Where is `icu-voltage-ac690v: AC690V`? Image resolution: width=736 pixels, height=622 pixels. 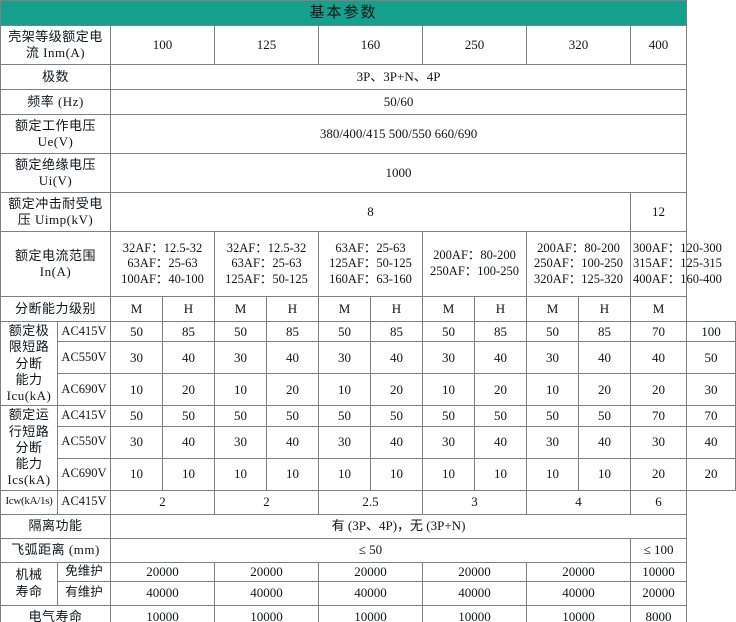 icu-voltage-ac690v: AC690V is located at coordinates (84, 390).